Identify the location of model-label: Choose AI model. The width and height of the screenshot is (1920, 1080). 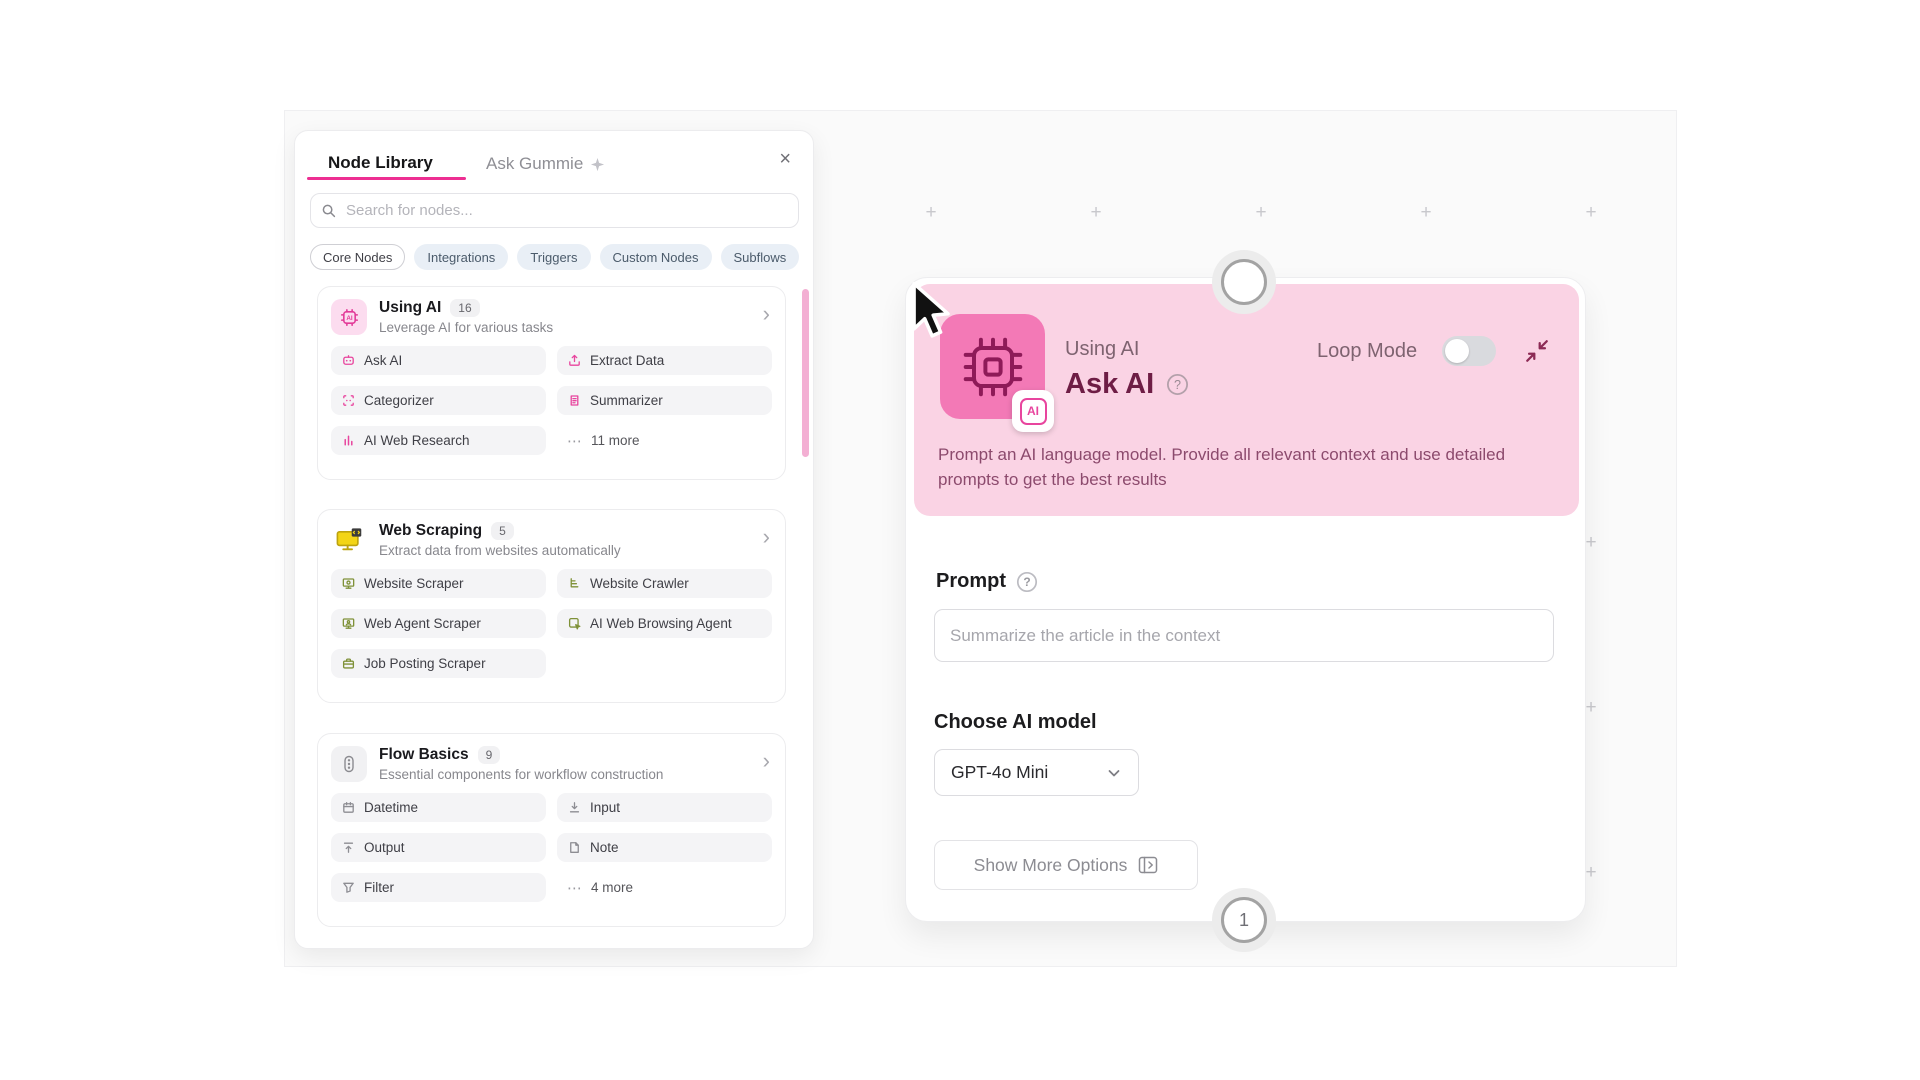
(1015, 722).